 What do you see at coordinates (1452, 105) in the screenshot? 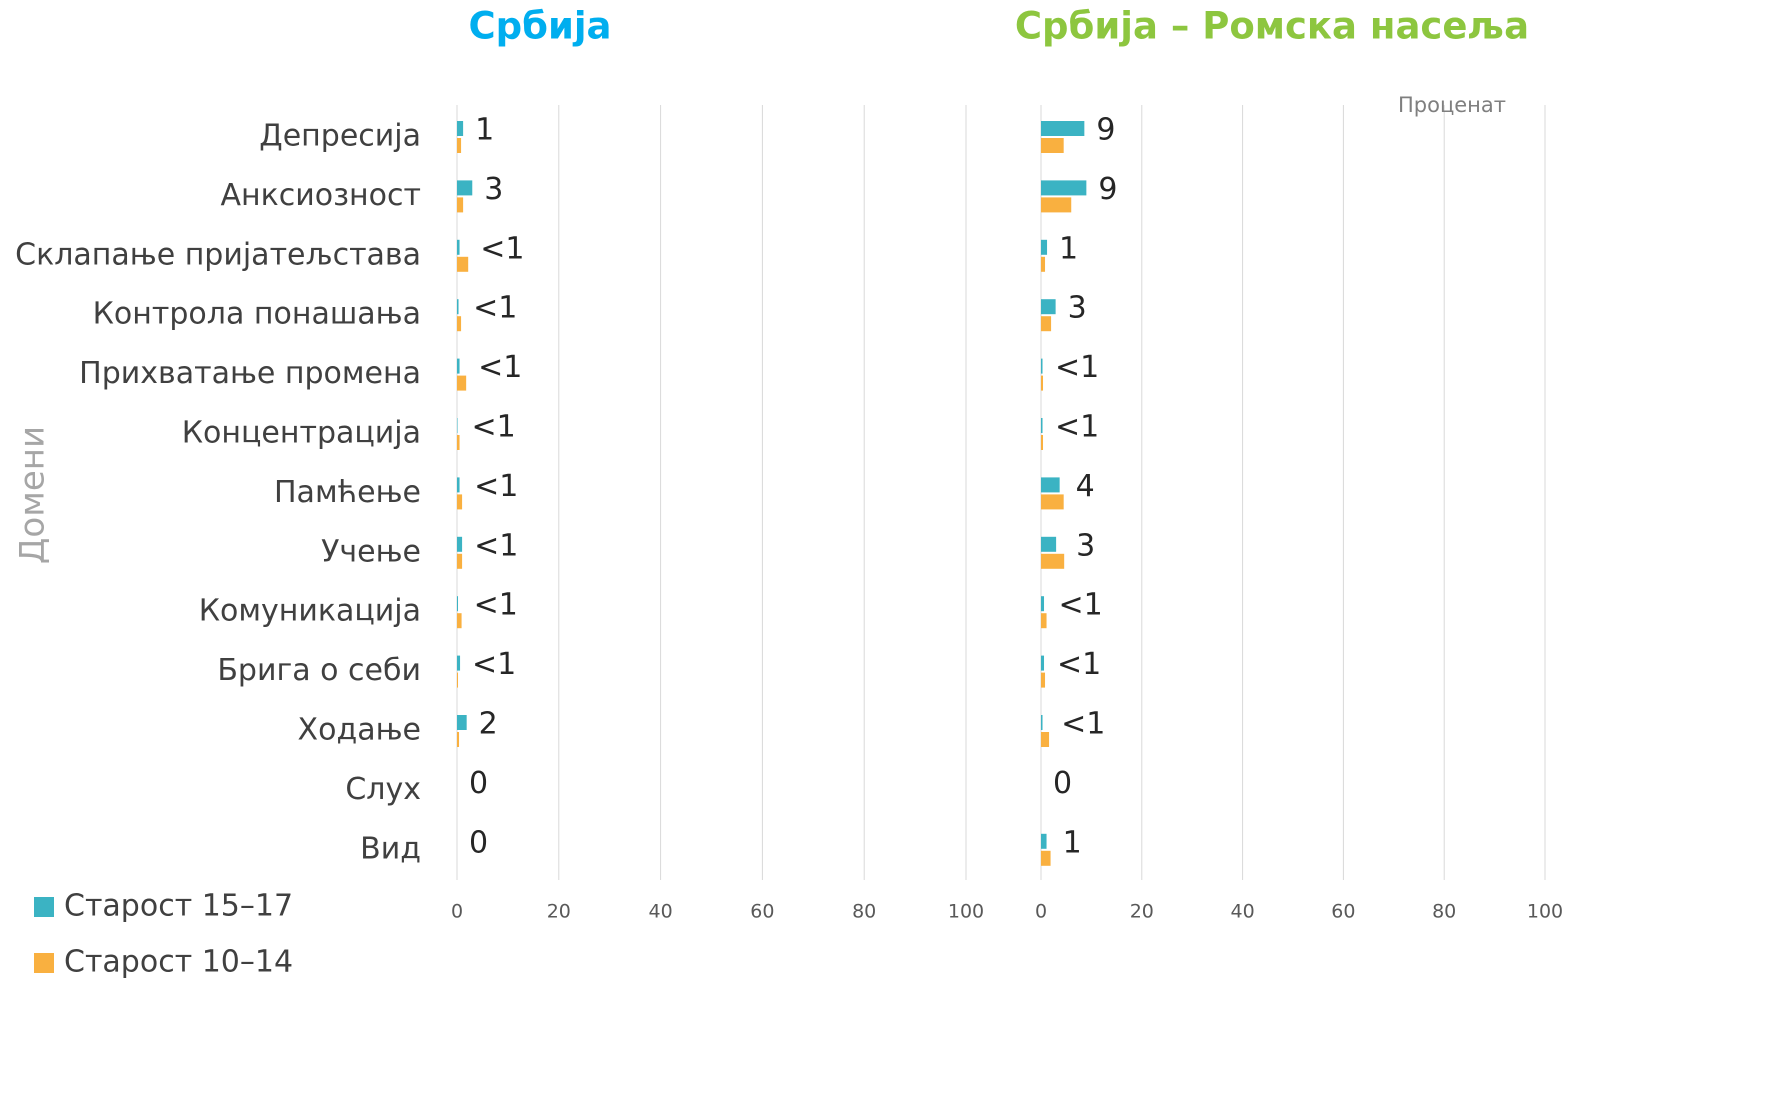
I see `x-axis-label: Проценат` at bounding box center [1452, 105].